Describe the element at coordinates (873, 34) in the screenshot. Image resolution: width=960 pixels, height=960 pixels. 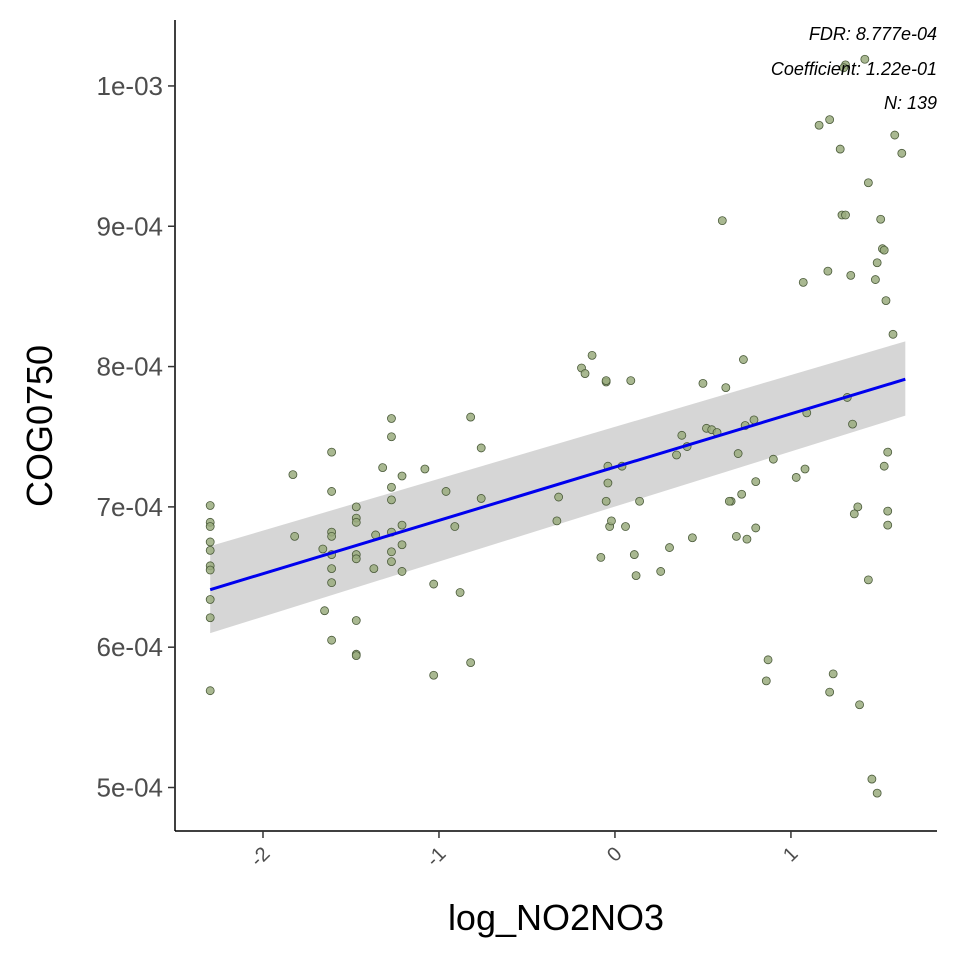
I see `fdr-annotation: FDR: 8.777e-04` at that location.